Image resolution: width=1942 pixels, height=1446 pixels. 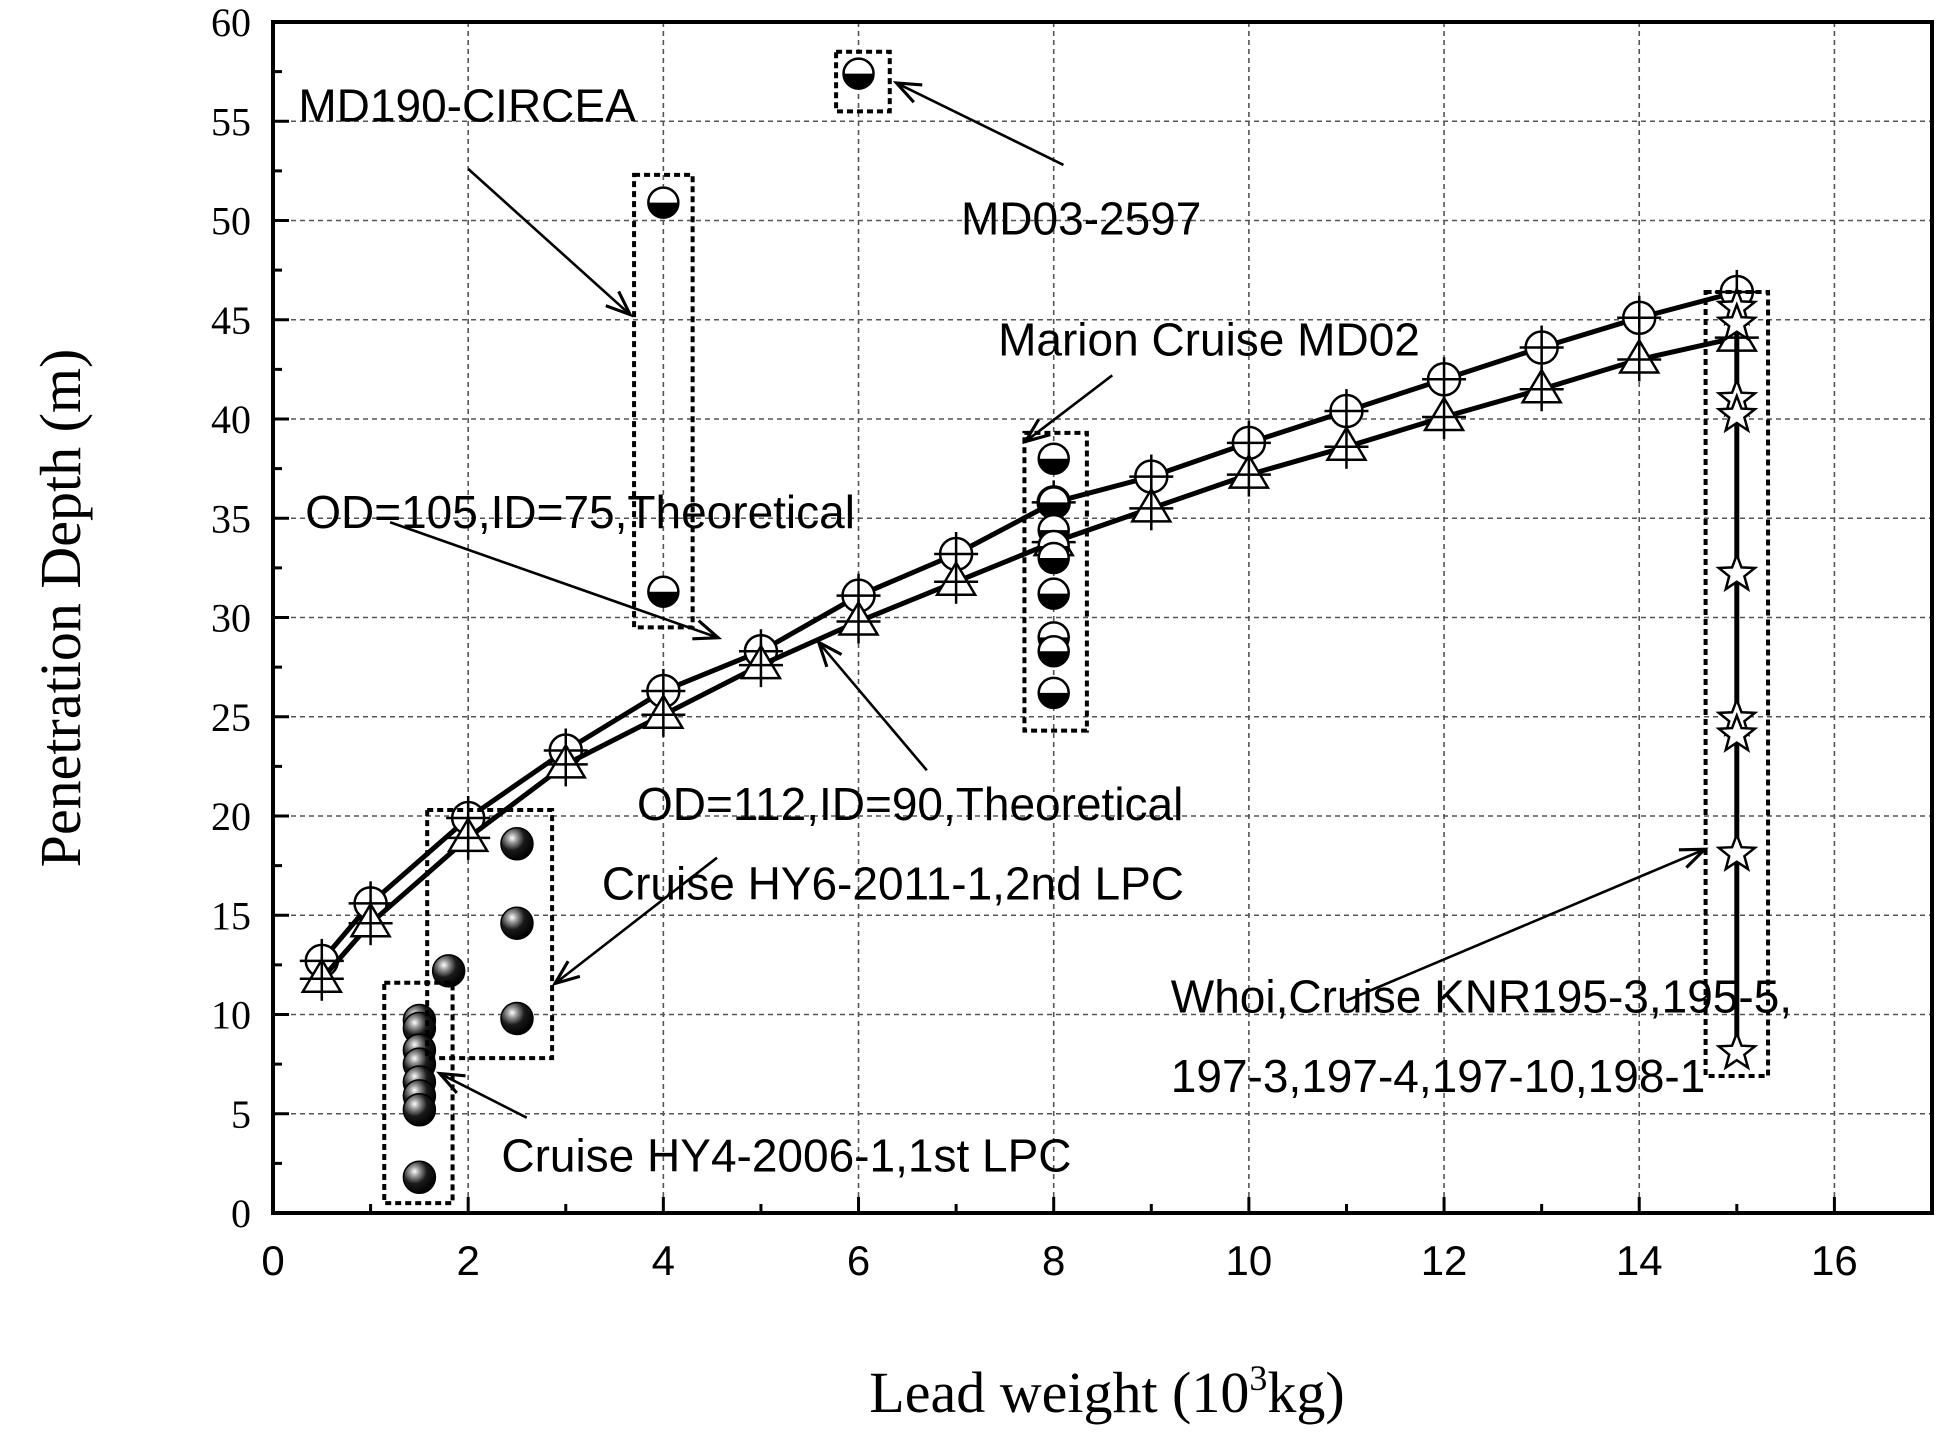 I want to click on y-axis-label: Penetration Depth (m), so click(x=60, y=608).